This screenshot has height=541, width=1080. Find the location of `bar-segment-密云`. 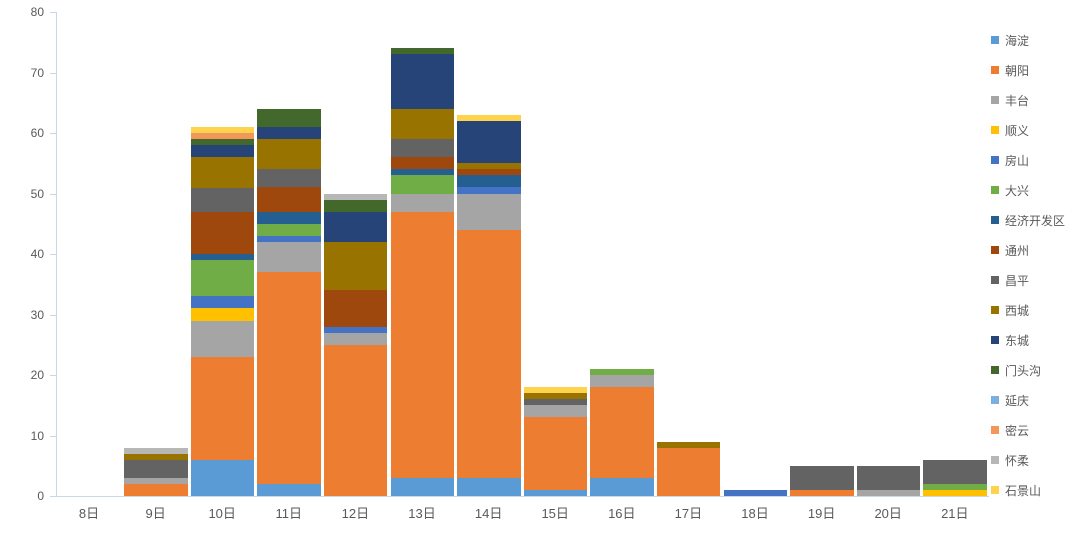

bar-segment-密云 is located at coordinates (222, 136).